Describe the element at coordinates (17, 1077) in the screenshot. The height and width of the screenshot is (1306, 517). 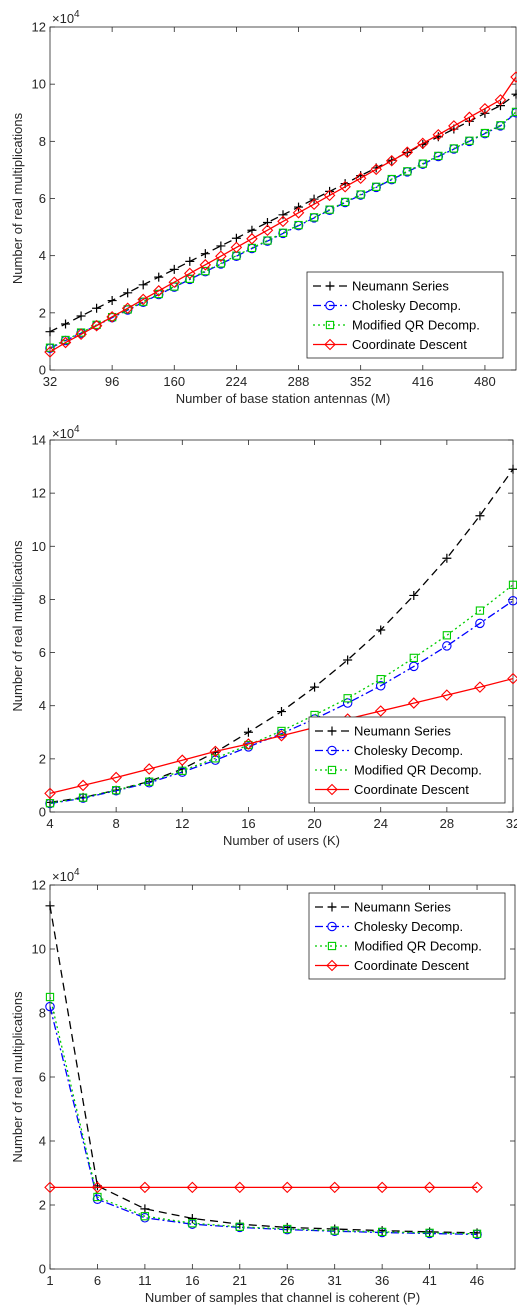
I see `y-axis-label: Number of real multiplications` at that location.